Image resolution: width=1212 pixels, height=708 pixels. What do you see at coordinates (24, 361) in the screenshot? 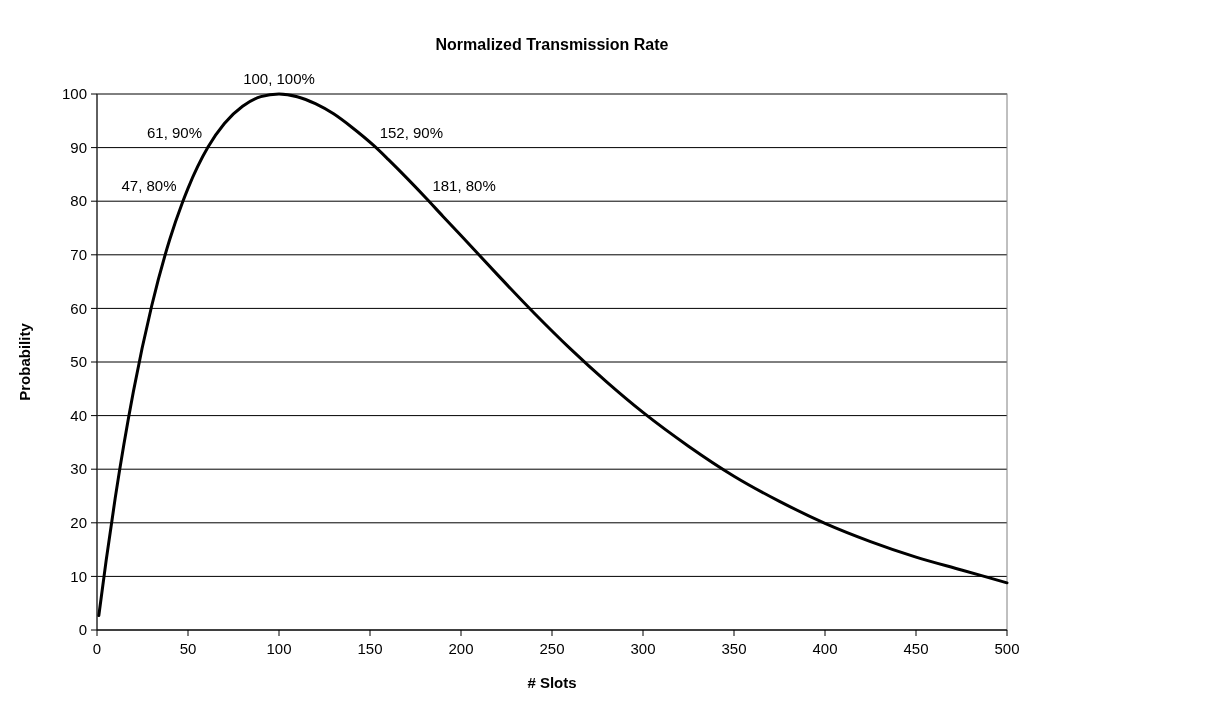
I see `y-axis-title: Probability` at bounding box center [24, 361].